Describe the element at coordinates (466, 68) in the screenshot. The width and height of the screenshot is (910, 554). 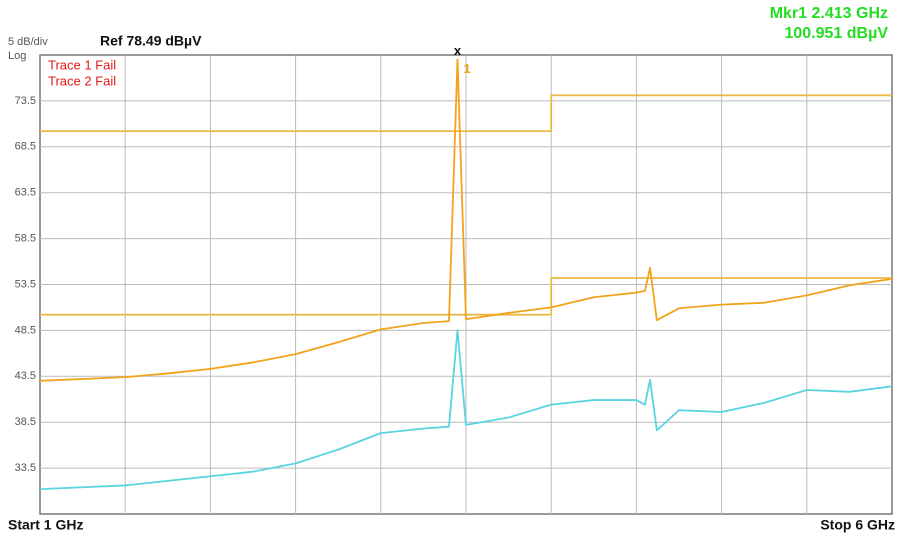
I see `marker-label: 1` at that location.